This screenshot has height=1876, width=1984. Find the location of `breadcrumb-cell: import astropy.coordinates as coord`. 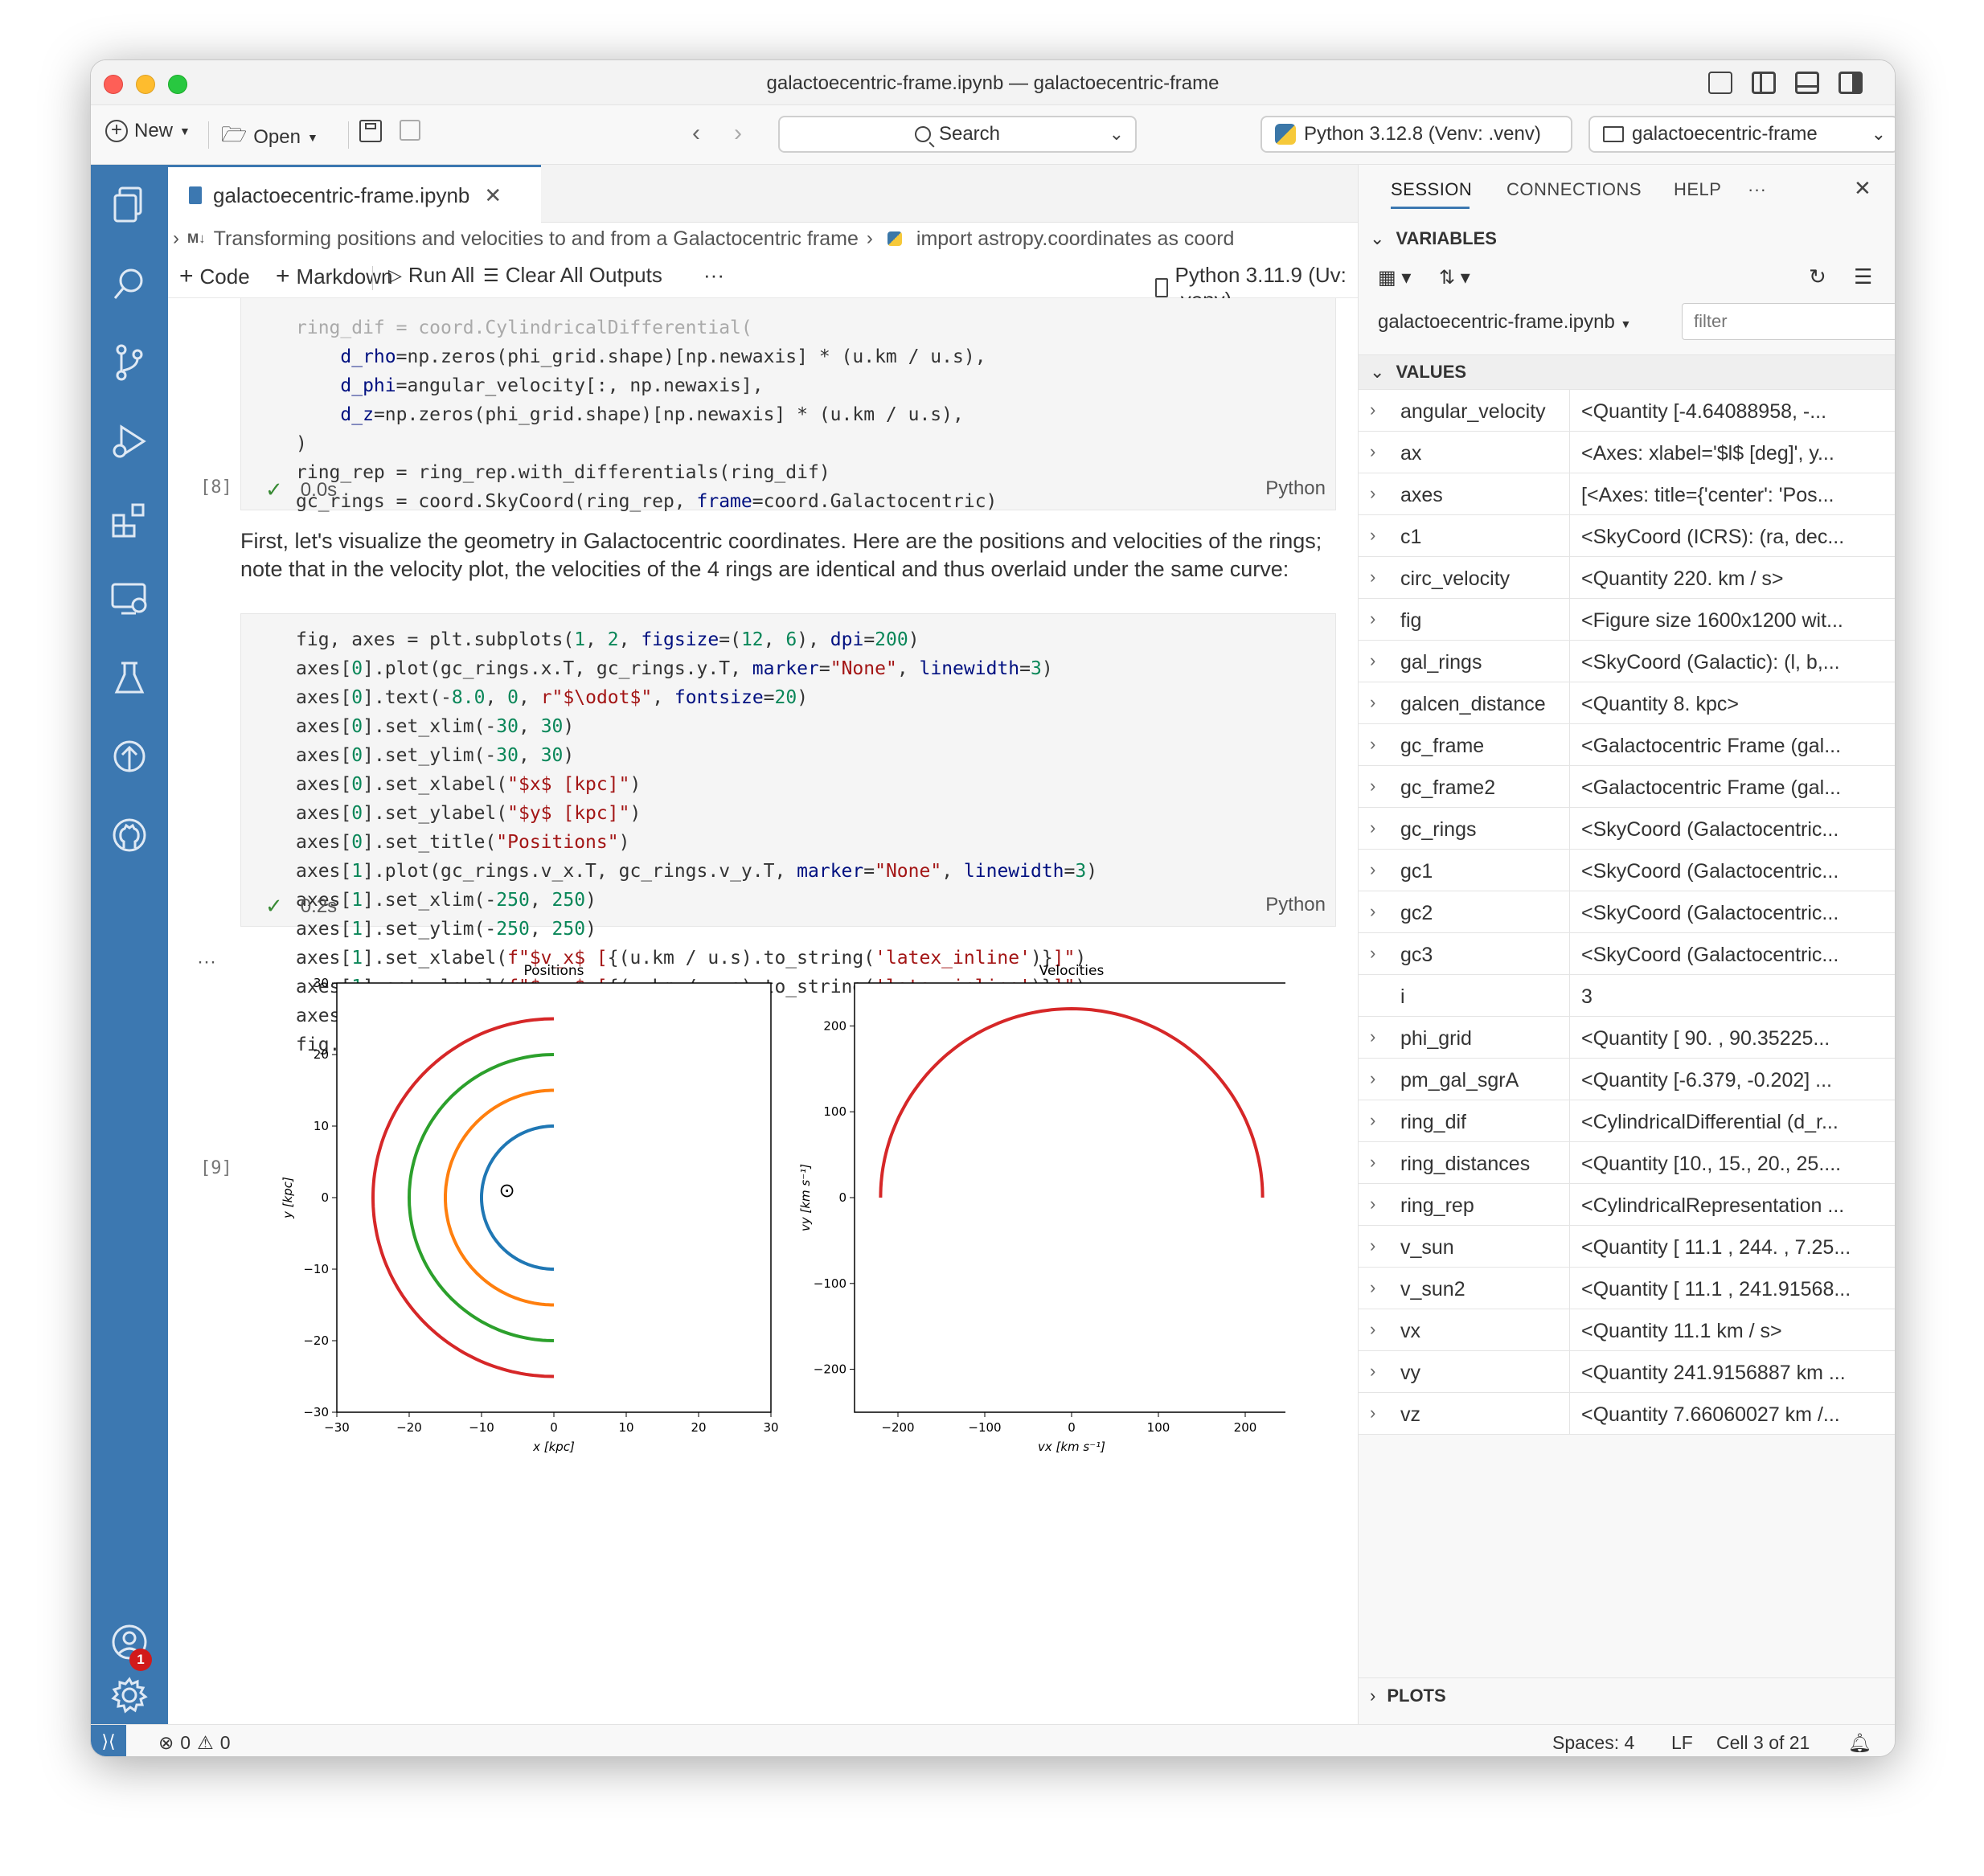

breadcrumb-cell: import astropy.coordinates as coord is located at coordinates (1075, 238).